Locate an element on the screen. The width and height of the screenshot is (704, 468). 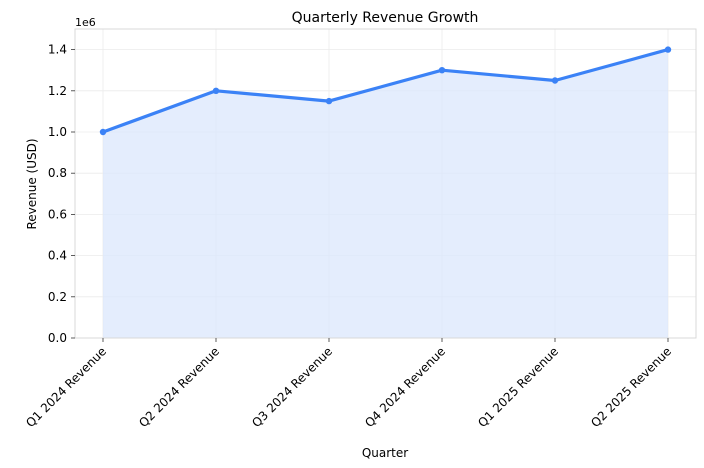
y-axis-label: Revenue (USD) is located at coordinates (32, 183).